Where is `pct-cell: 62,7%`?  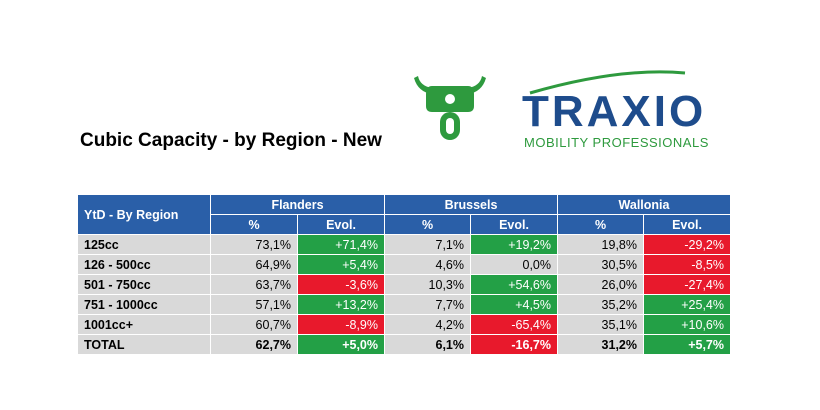 pct-cell: 62,7% is located at coordinates (254, 344).